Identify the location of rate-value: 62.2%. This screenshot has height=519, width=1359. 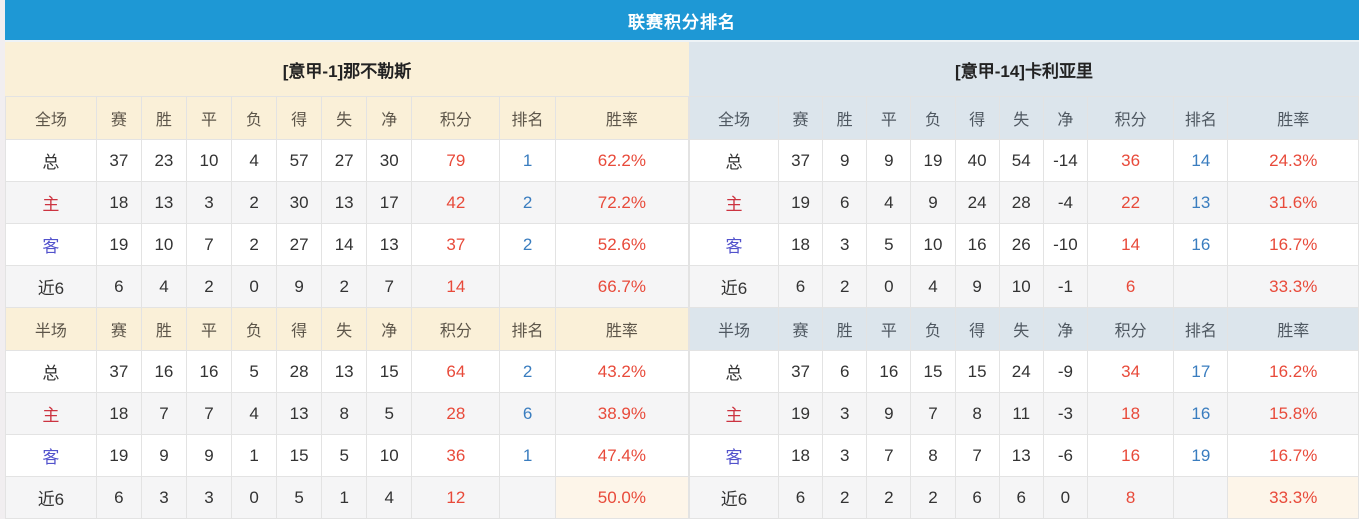
(622, 160).